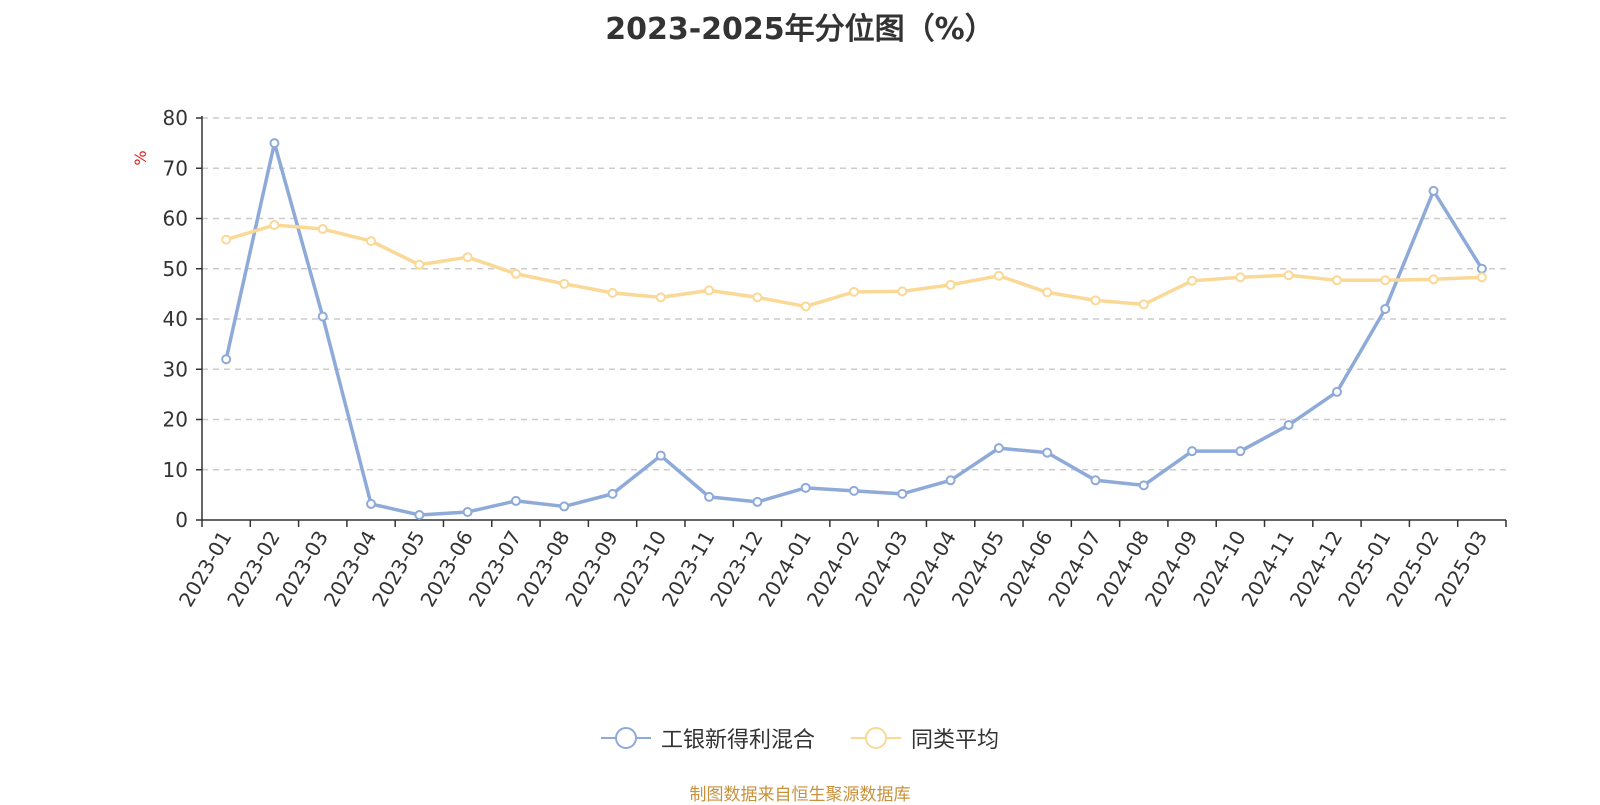  Describe the element at coordinates (955, 740) in the screenshot. I see `legend-label-series-2: 同类平均` at that location.